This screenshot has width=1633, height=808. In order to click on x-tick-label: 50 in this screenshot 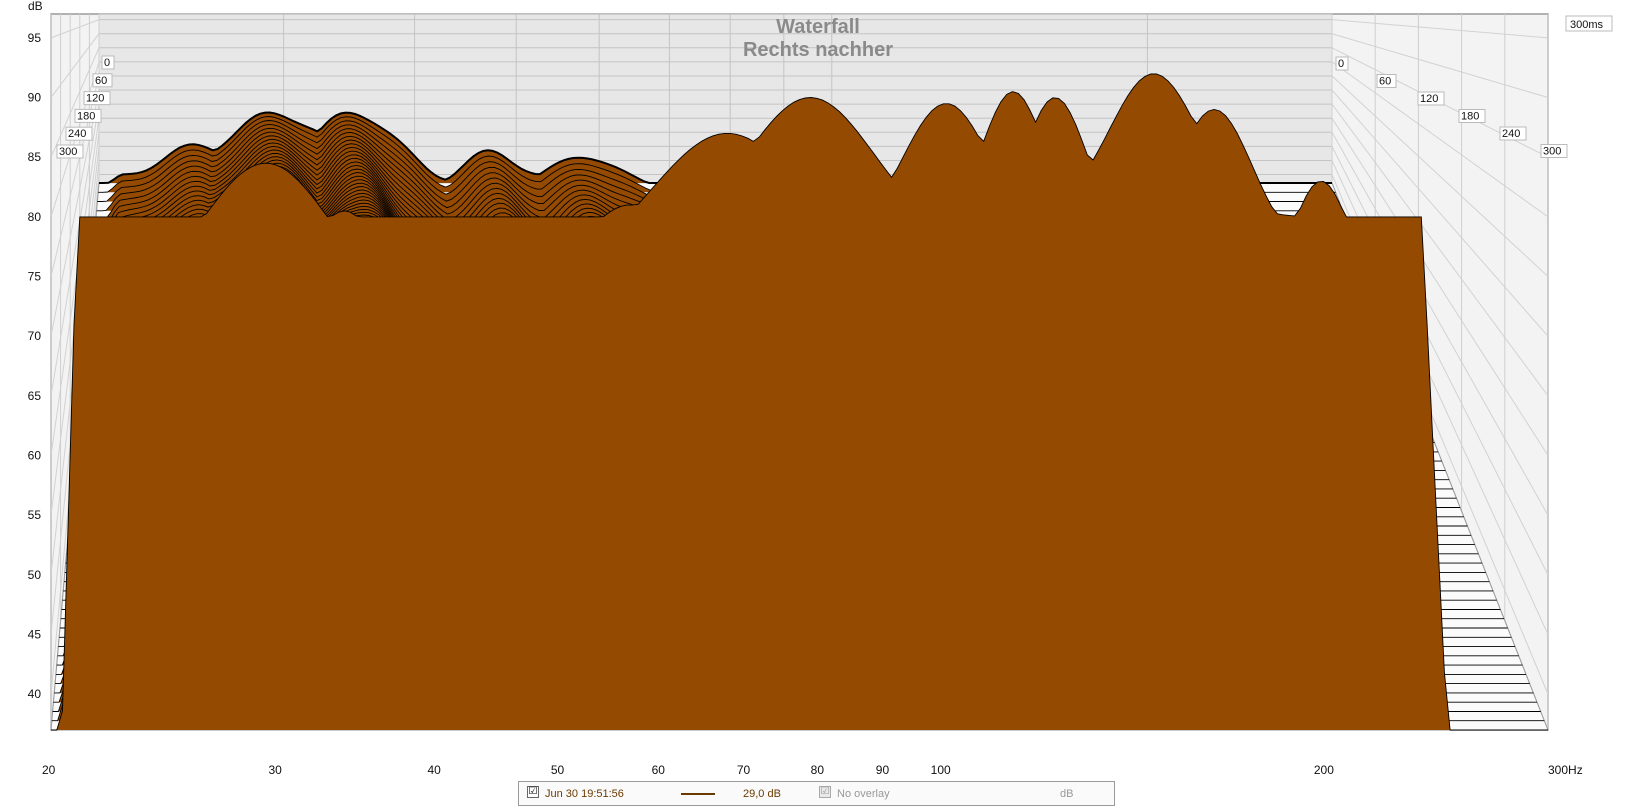, I will do `click(558, 770)`.